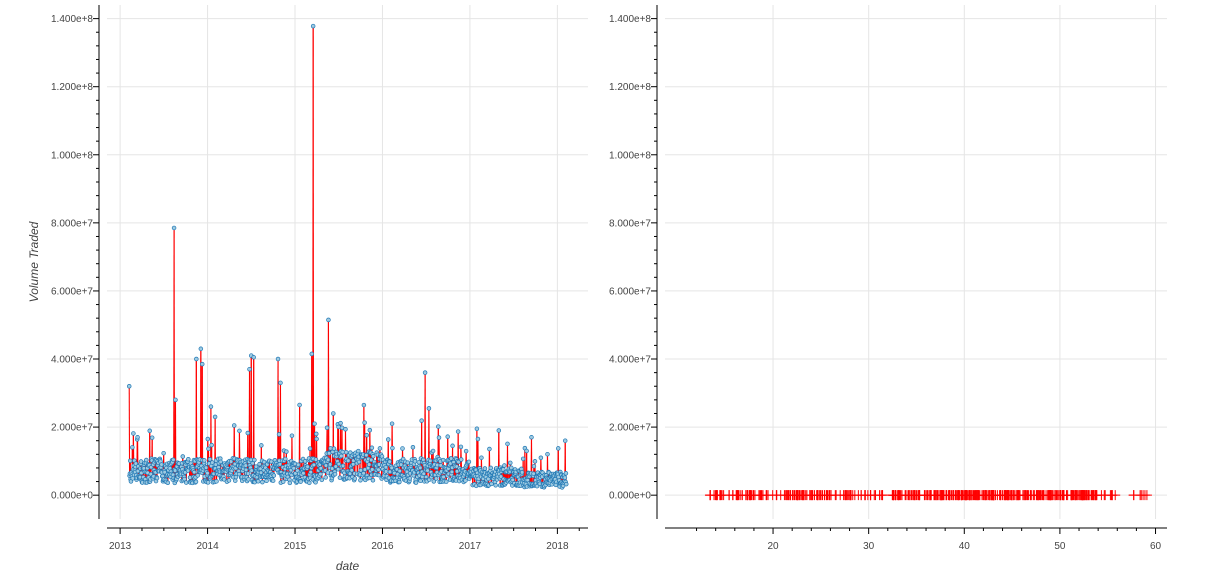  What do you see at coordinates (630, 155) in the screenshot?
I see `y-tick-label: 1.000e+8` at bounding box center [630, 155].